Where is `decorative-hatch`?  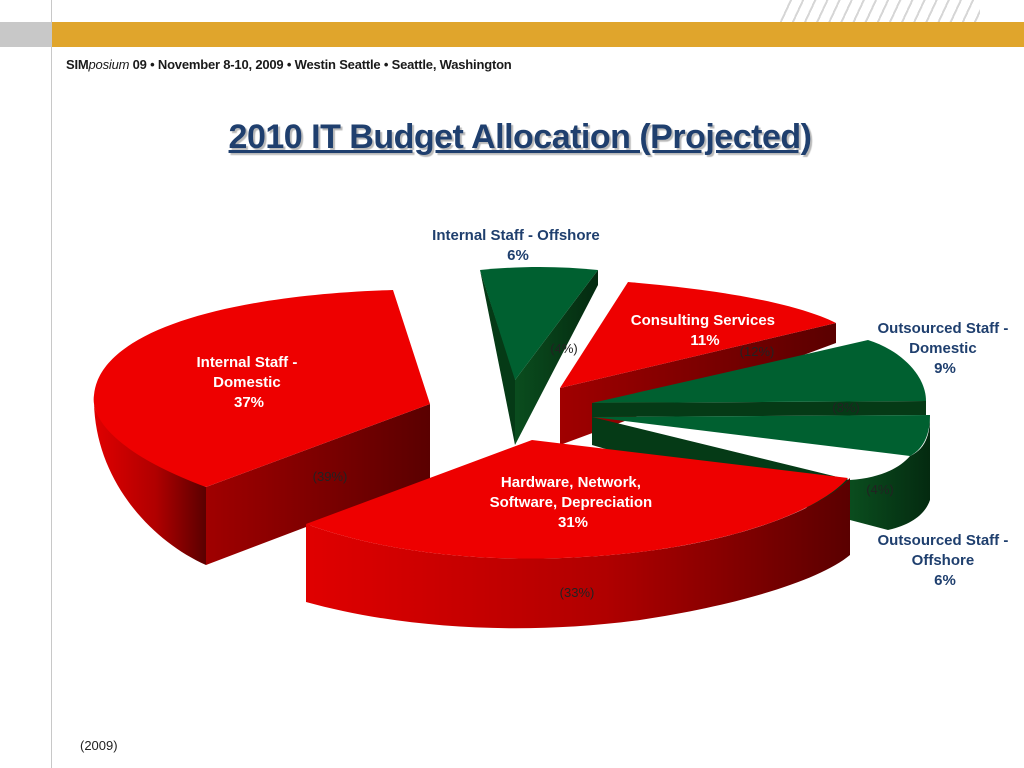 decorative-hatch is located at coordinates (880, 11).